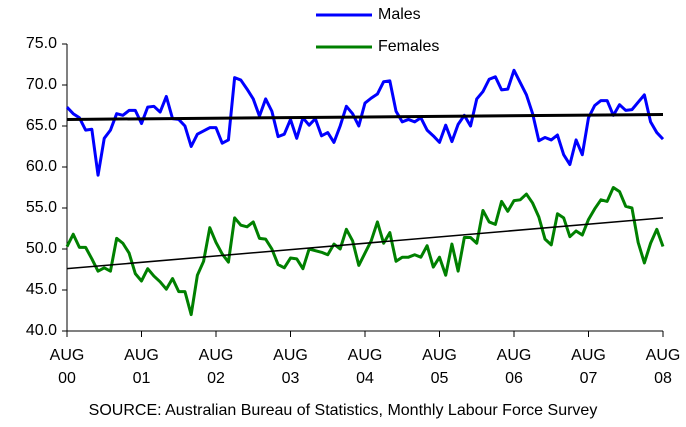  I want to click on x-tick-label: AUG 02, so click(216, 367).